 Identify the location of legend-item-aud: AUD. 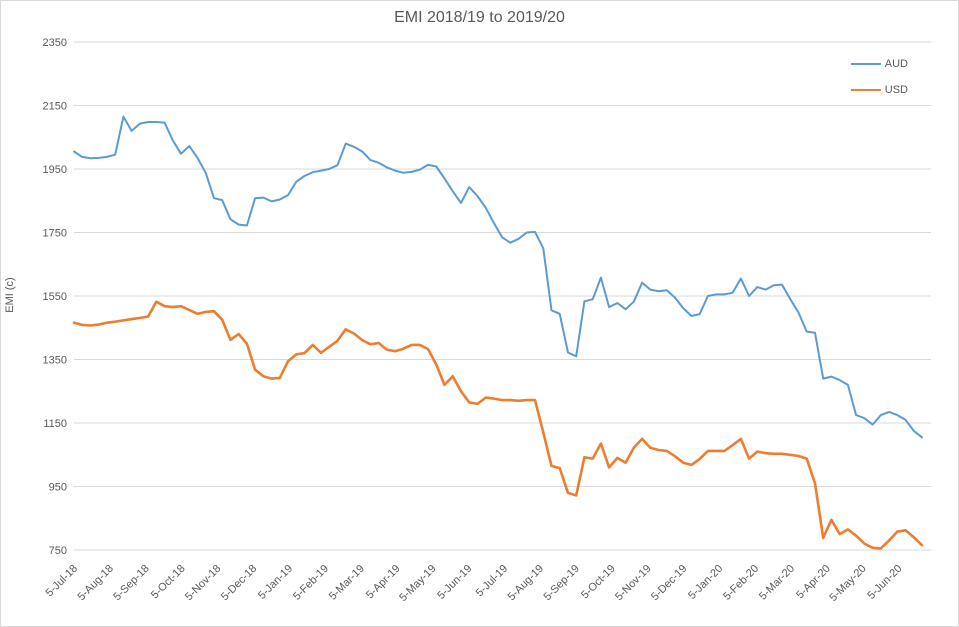
(879, 64).